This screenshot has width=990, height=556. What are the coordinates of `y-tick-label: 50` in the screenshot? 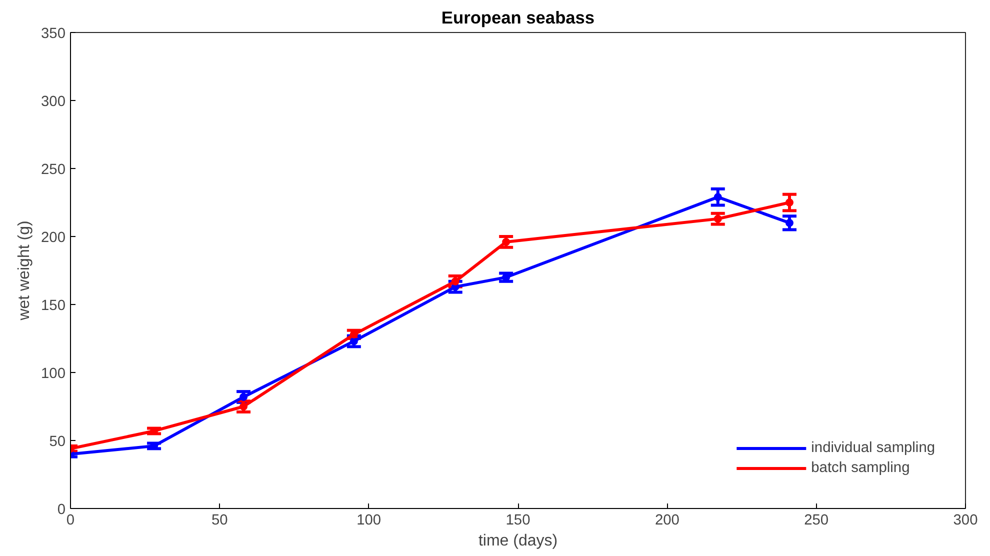 It's located at (57, 442).